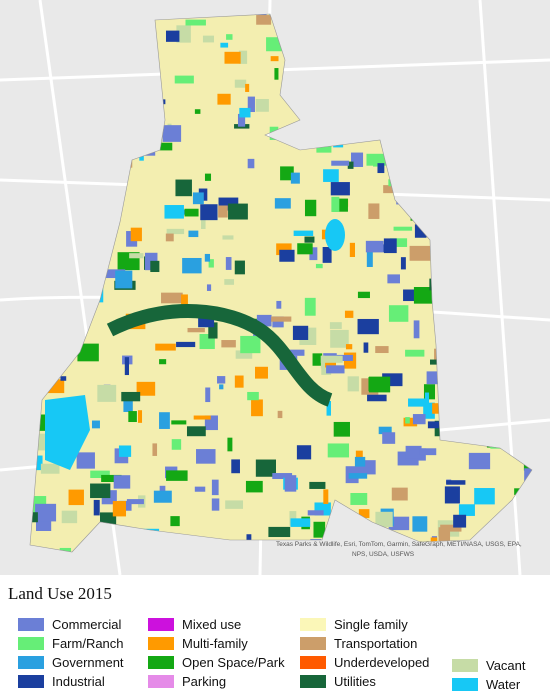 This screenshot has width=550, height=699. What do you see at coordinates (198, 643) in the screenshot?
I see `legend-item: Multi-family` at bounding box center [198, 643].